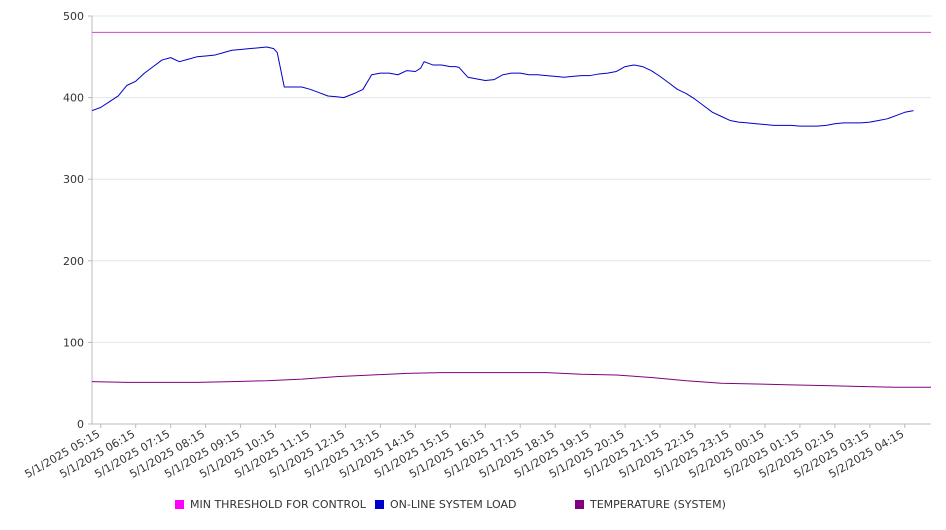  Describe the element at coordinates (73, 220) in the screenshot. I see `y-tick-labels: 0 100 200 300 400 500` at that location.